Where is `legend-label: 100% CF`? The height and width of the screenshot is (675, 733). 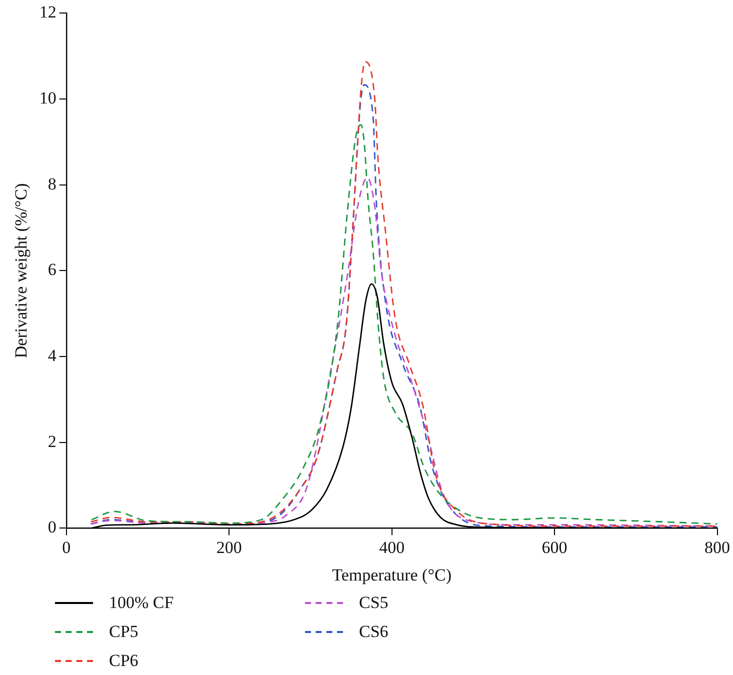
legend-label: 100% CF is located at coordinates (141, 602).